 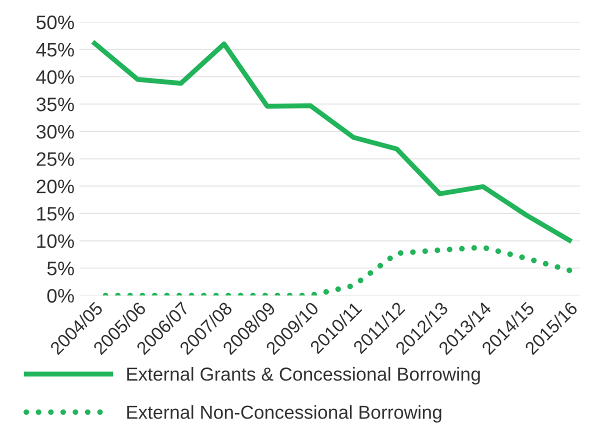 I want to click on y-tick-label: 10%, so click(x=55, y=241).